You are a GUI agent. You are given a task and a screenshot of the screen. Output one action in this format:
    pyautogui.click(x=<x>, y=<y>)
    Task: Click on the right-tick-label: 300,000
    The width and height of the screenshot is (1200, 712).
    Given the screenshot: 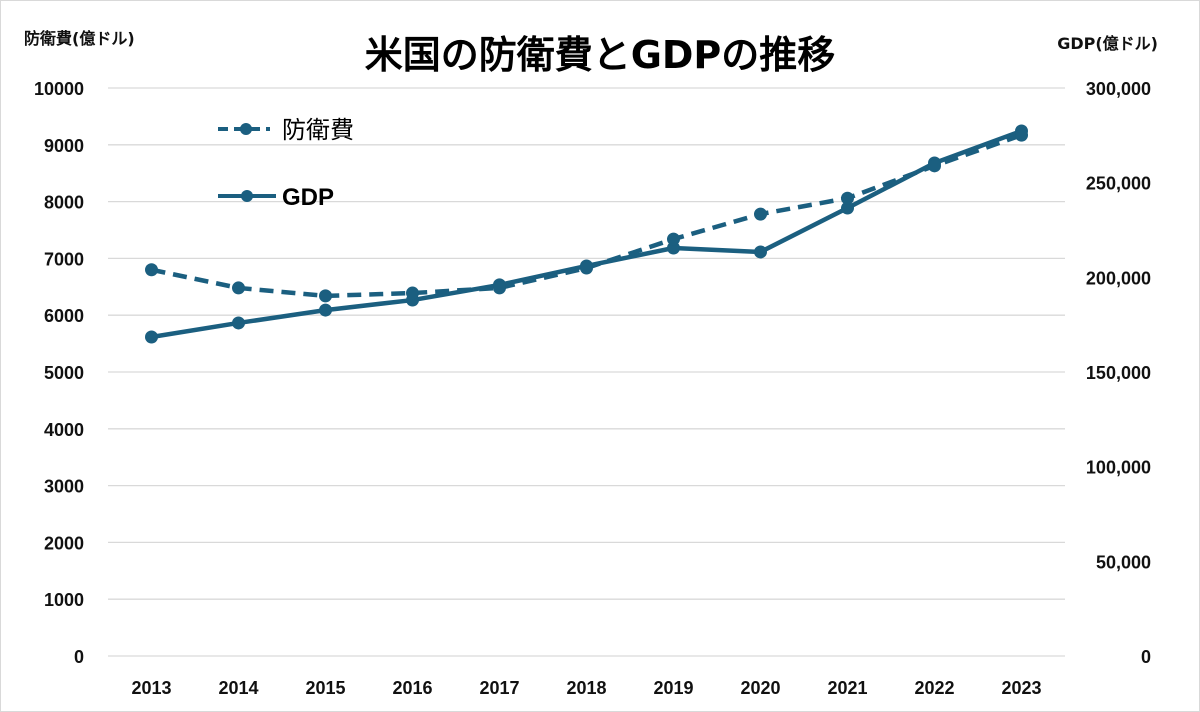 What is the action you would take?
    pyautogui.click(x=1118, y=89)
    